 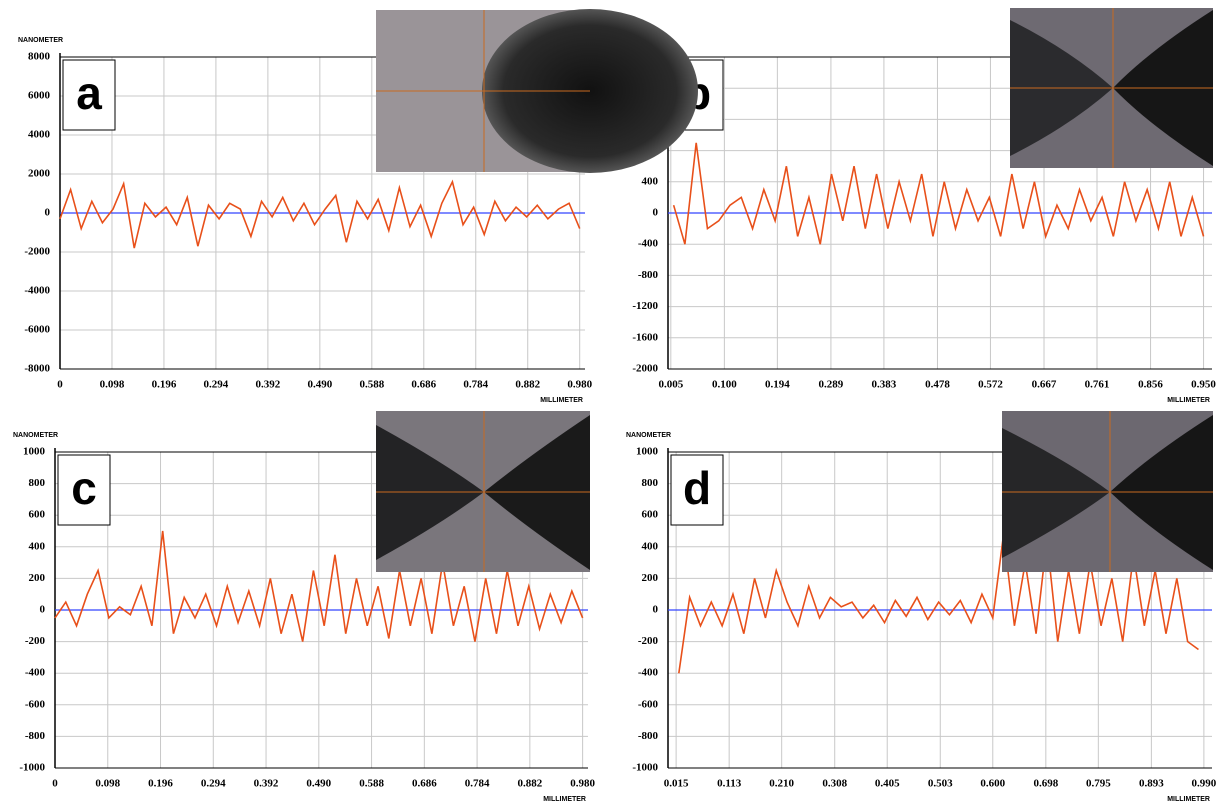 I want to click on y-tick-label: 4000, so click(x=39, y=135).